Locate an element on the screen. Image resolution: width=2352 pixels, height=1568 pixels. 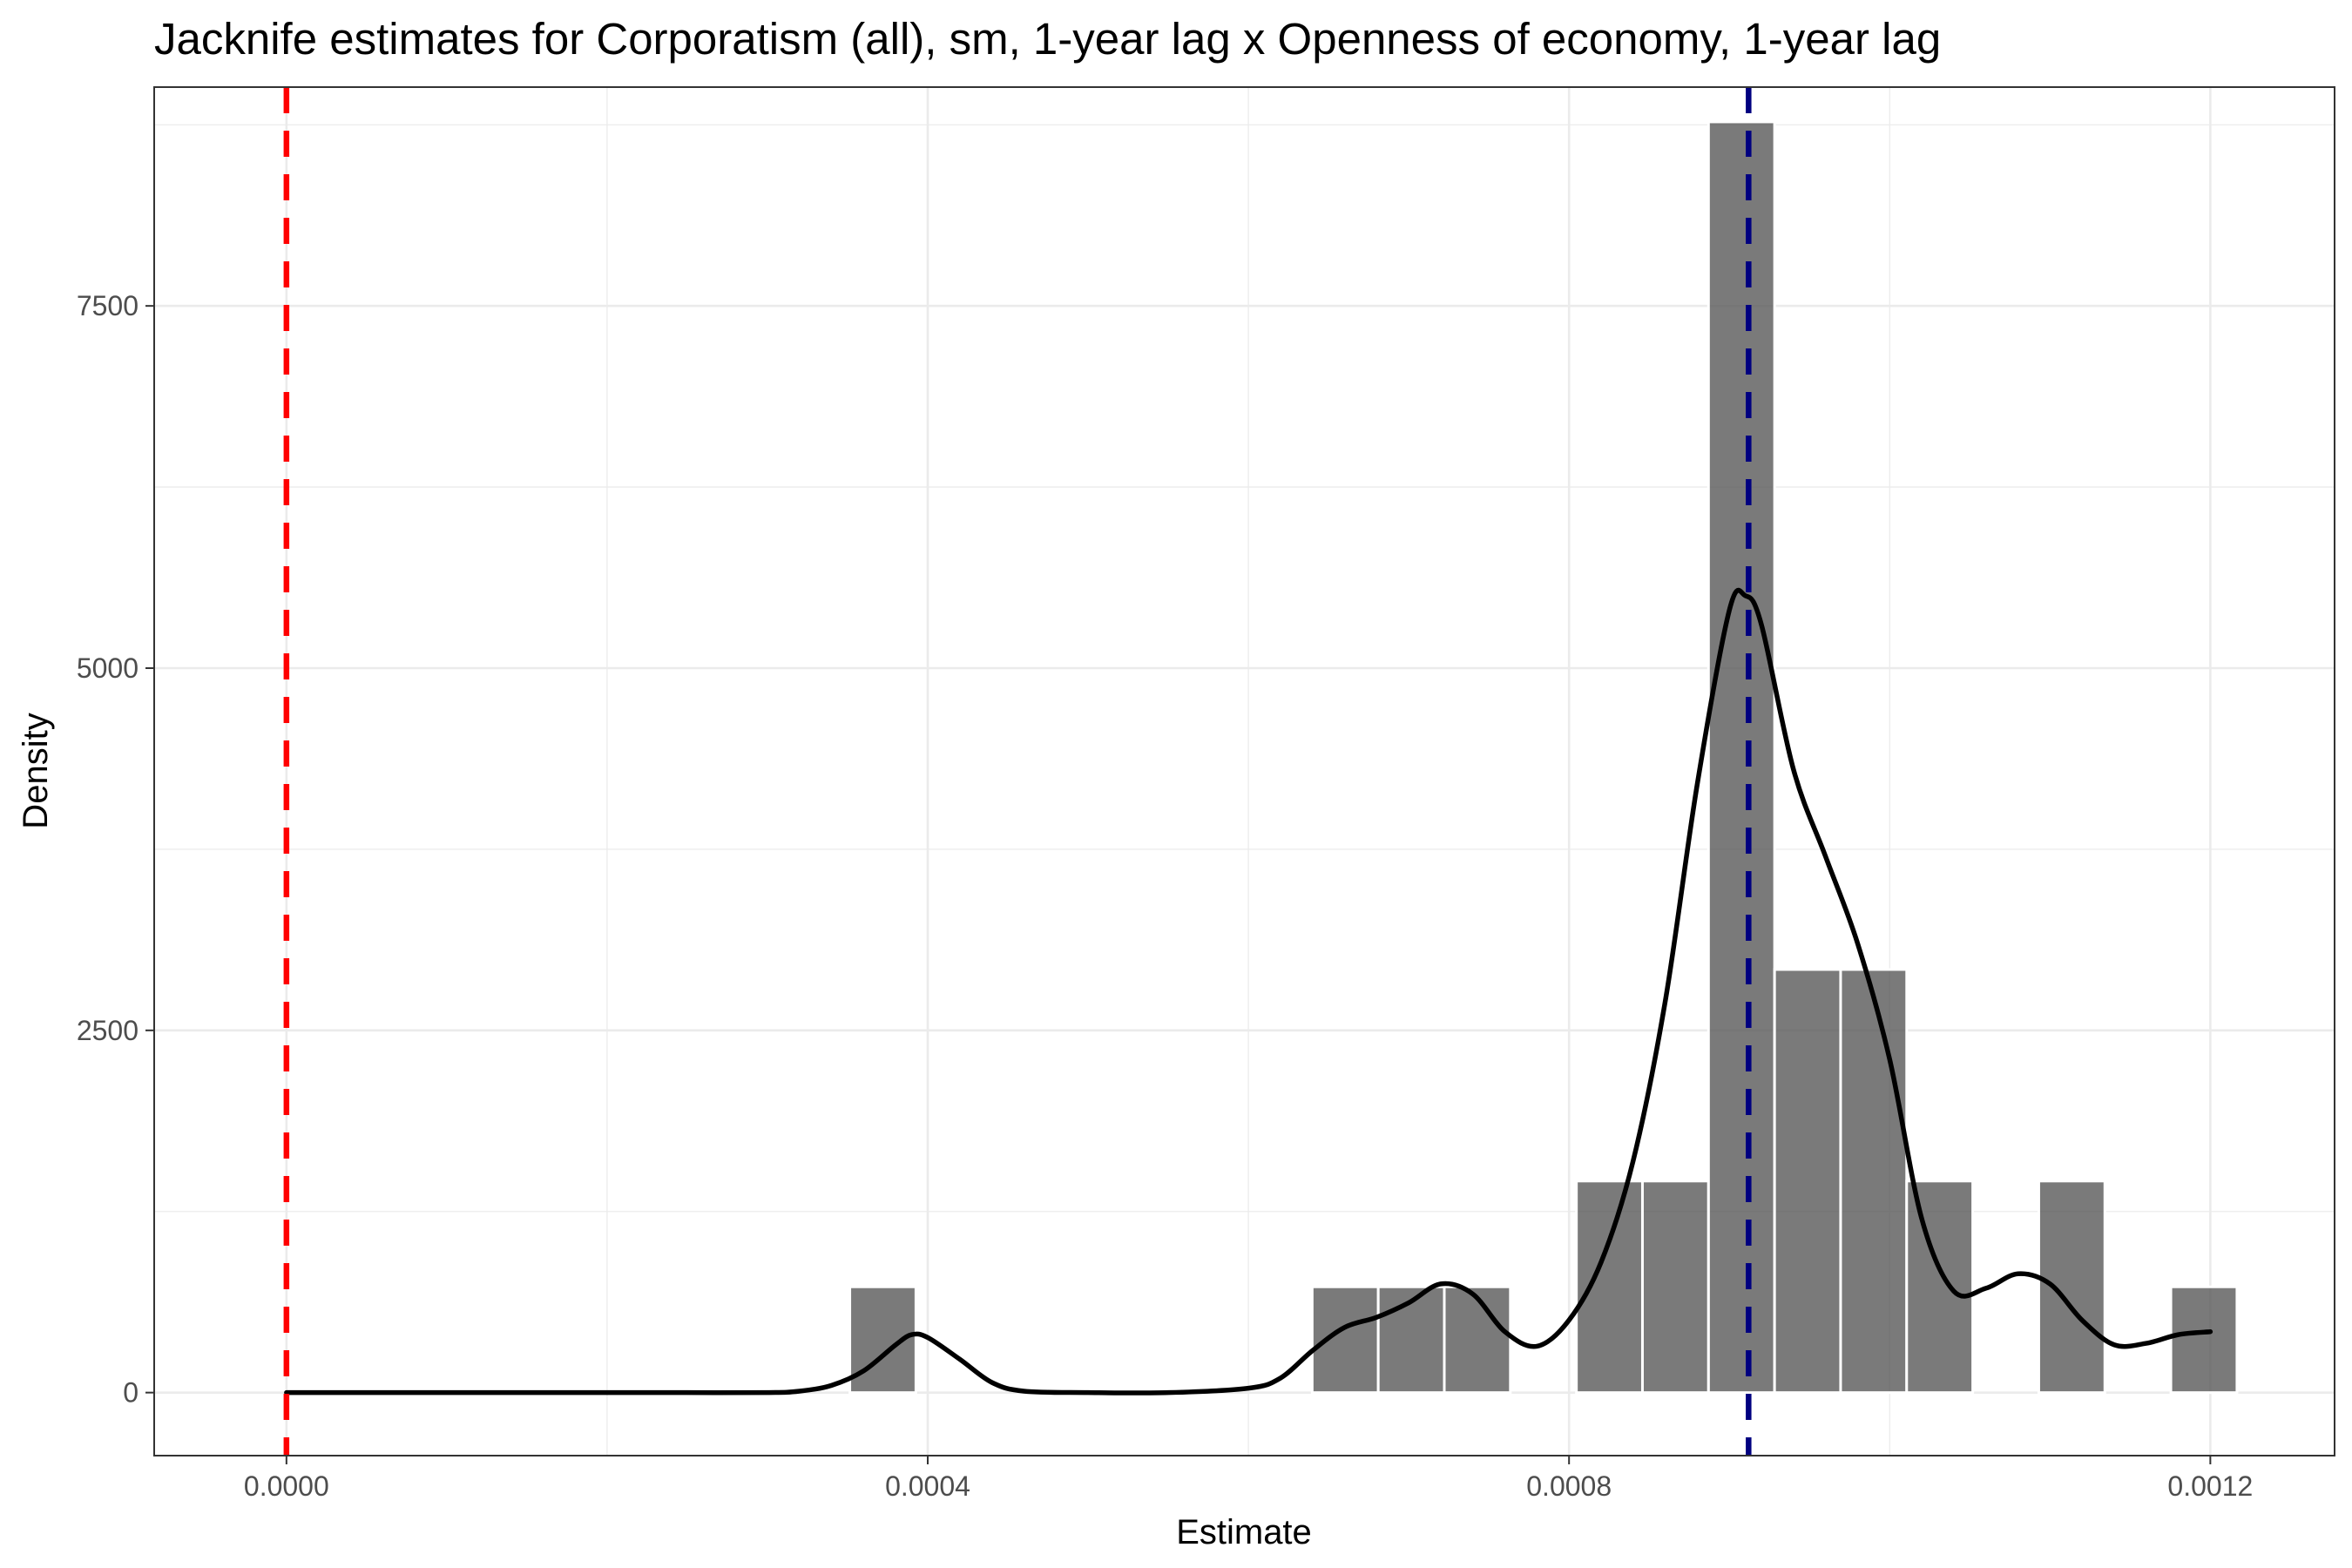
x-tick-label: 0.0004 is located at coordinates (927, 1486).